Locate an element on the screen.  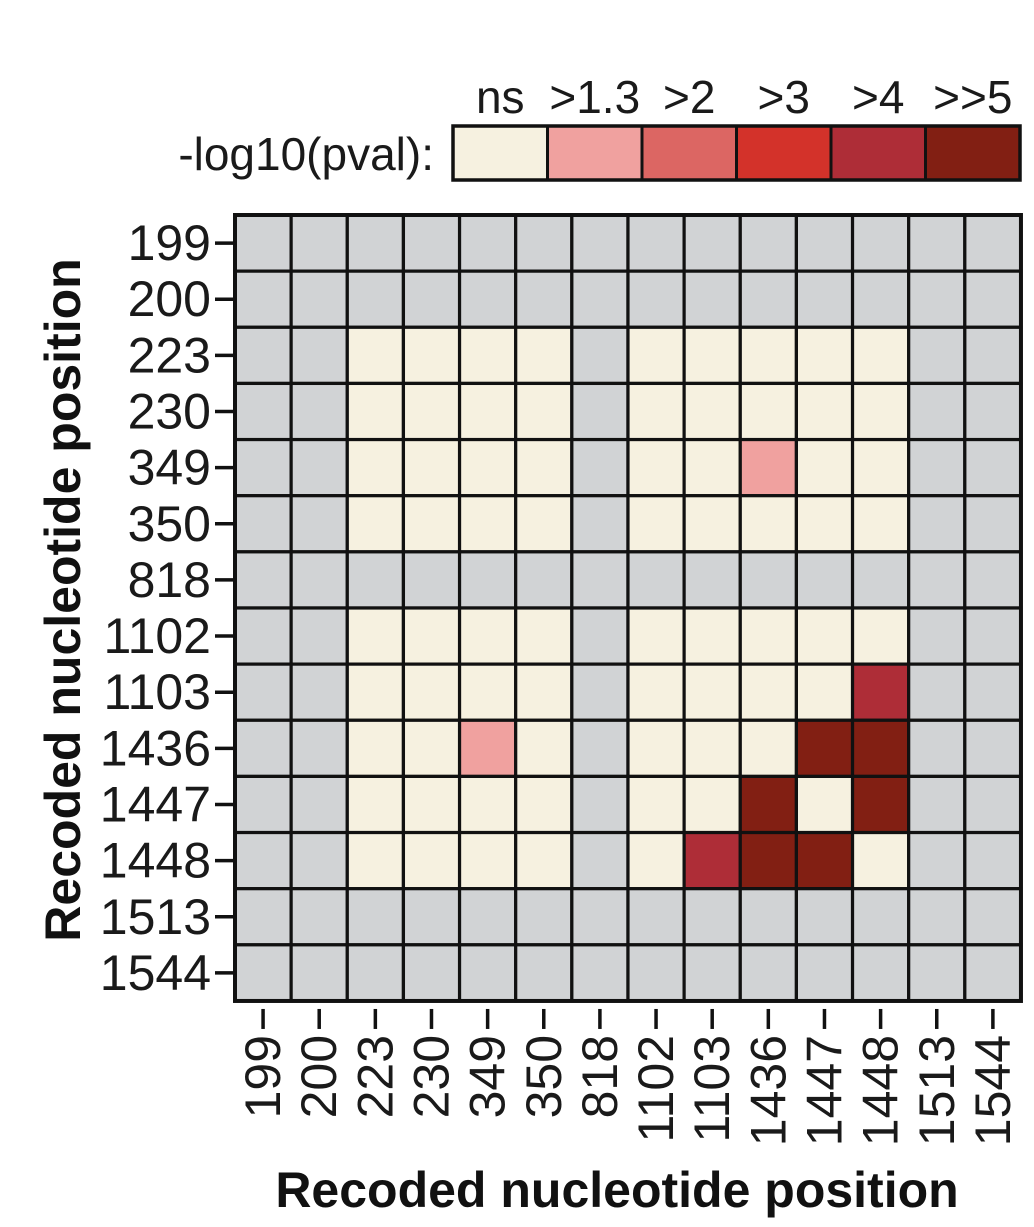
x-tick-label: 1436 is located at coordinates (768, 1090).